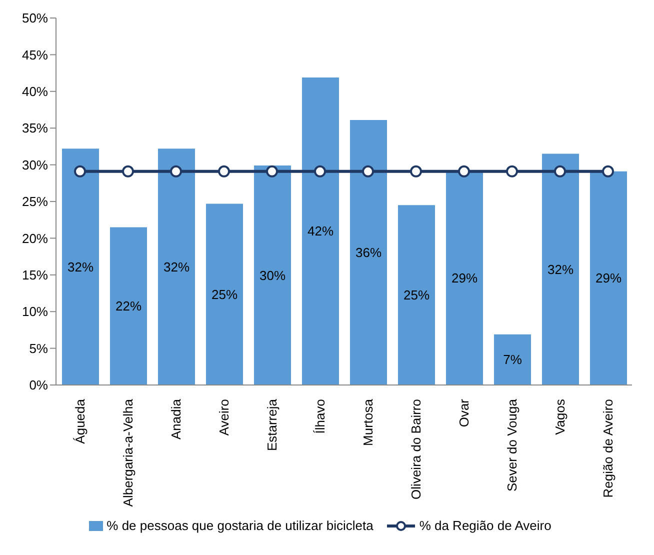 The image size is (654, 555). What do you see at coordinates (416, 449) in the screenshot?
I see `x-tick-label: Oliveira do Bairro` at bounding box center [416, 449].